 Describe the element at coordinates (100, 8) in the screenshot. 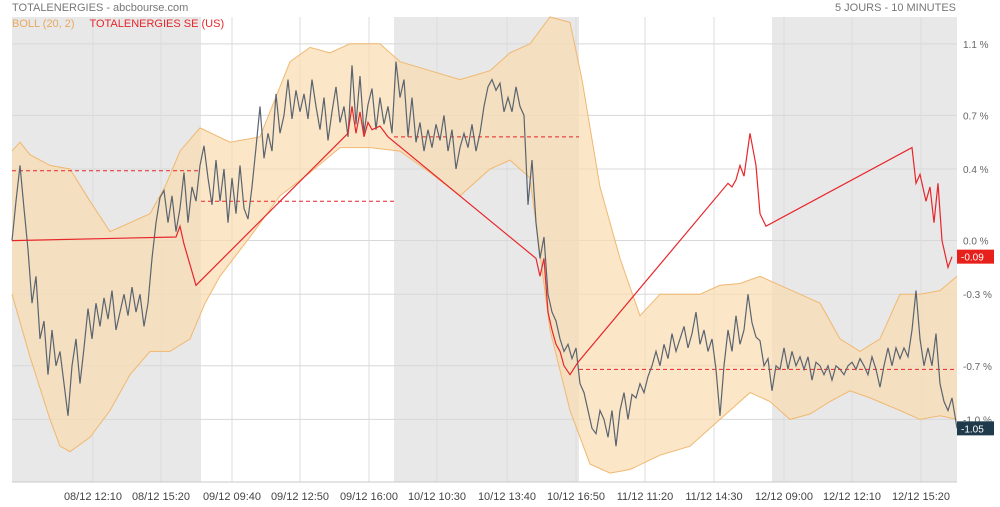

I see `chart-title: TOTALENERGIES - abcbourse.com` at that location.